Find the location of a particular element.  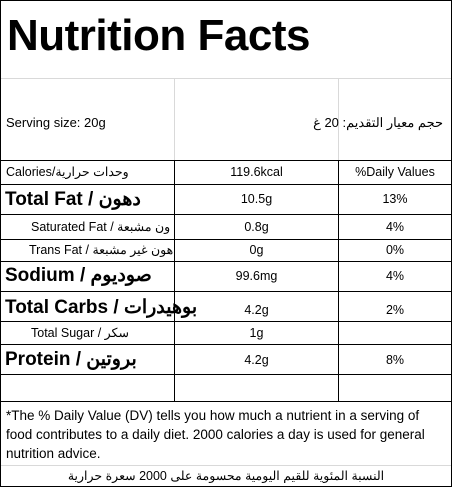

table-row-value-total-fat: 10.5g is located at coordinates (256, 199).